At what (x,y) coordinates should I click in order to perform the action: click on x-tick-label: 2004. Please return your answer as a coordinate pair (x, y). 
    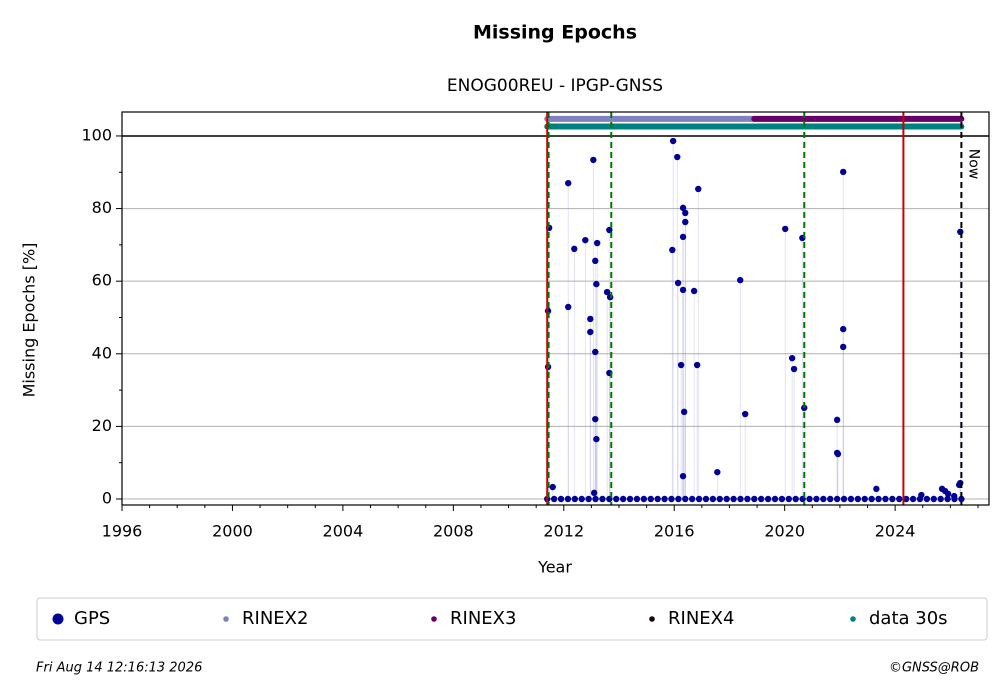
    Looking at the image, I should click on (343, 531).